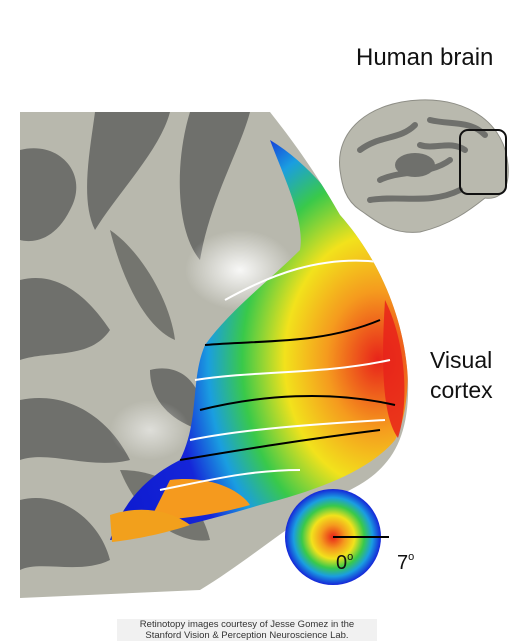 The image size is (529, 644). I want to click on eccentricity-legend-disc, so click(337, 537).